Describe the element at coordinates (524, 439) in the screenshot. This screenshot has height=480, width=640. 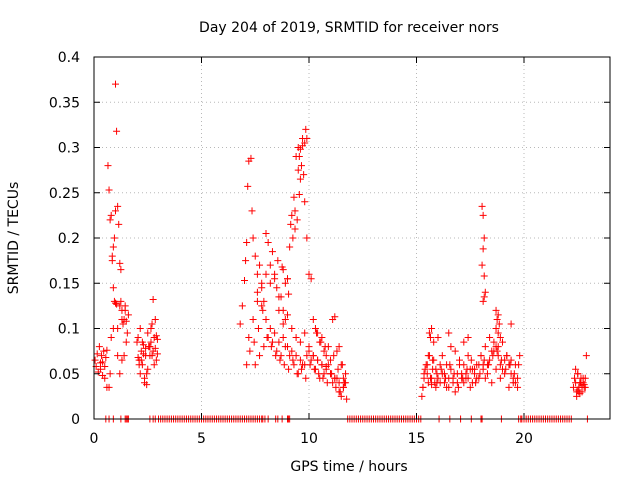
I see `x-tick-label: 20` at that location.